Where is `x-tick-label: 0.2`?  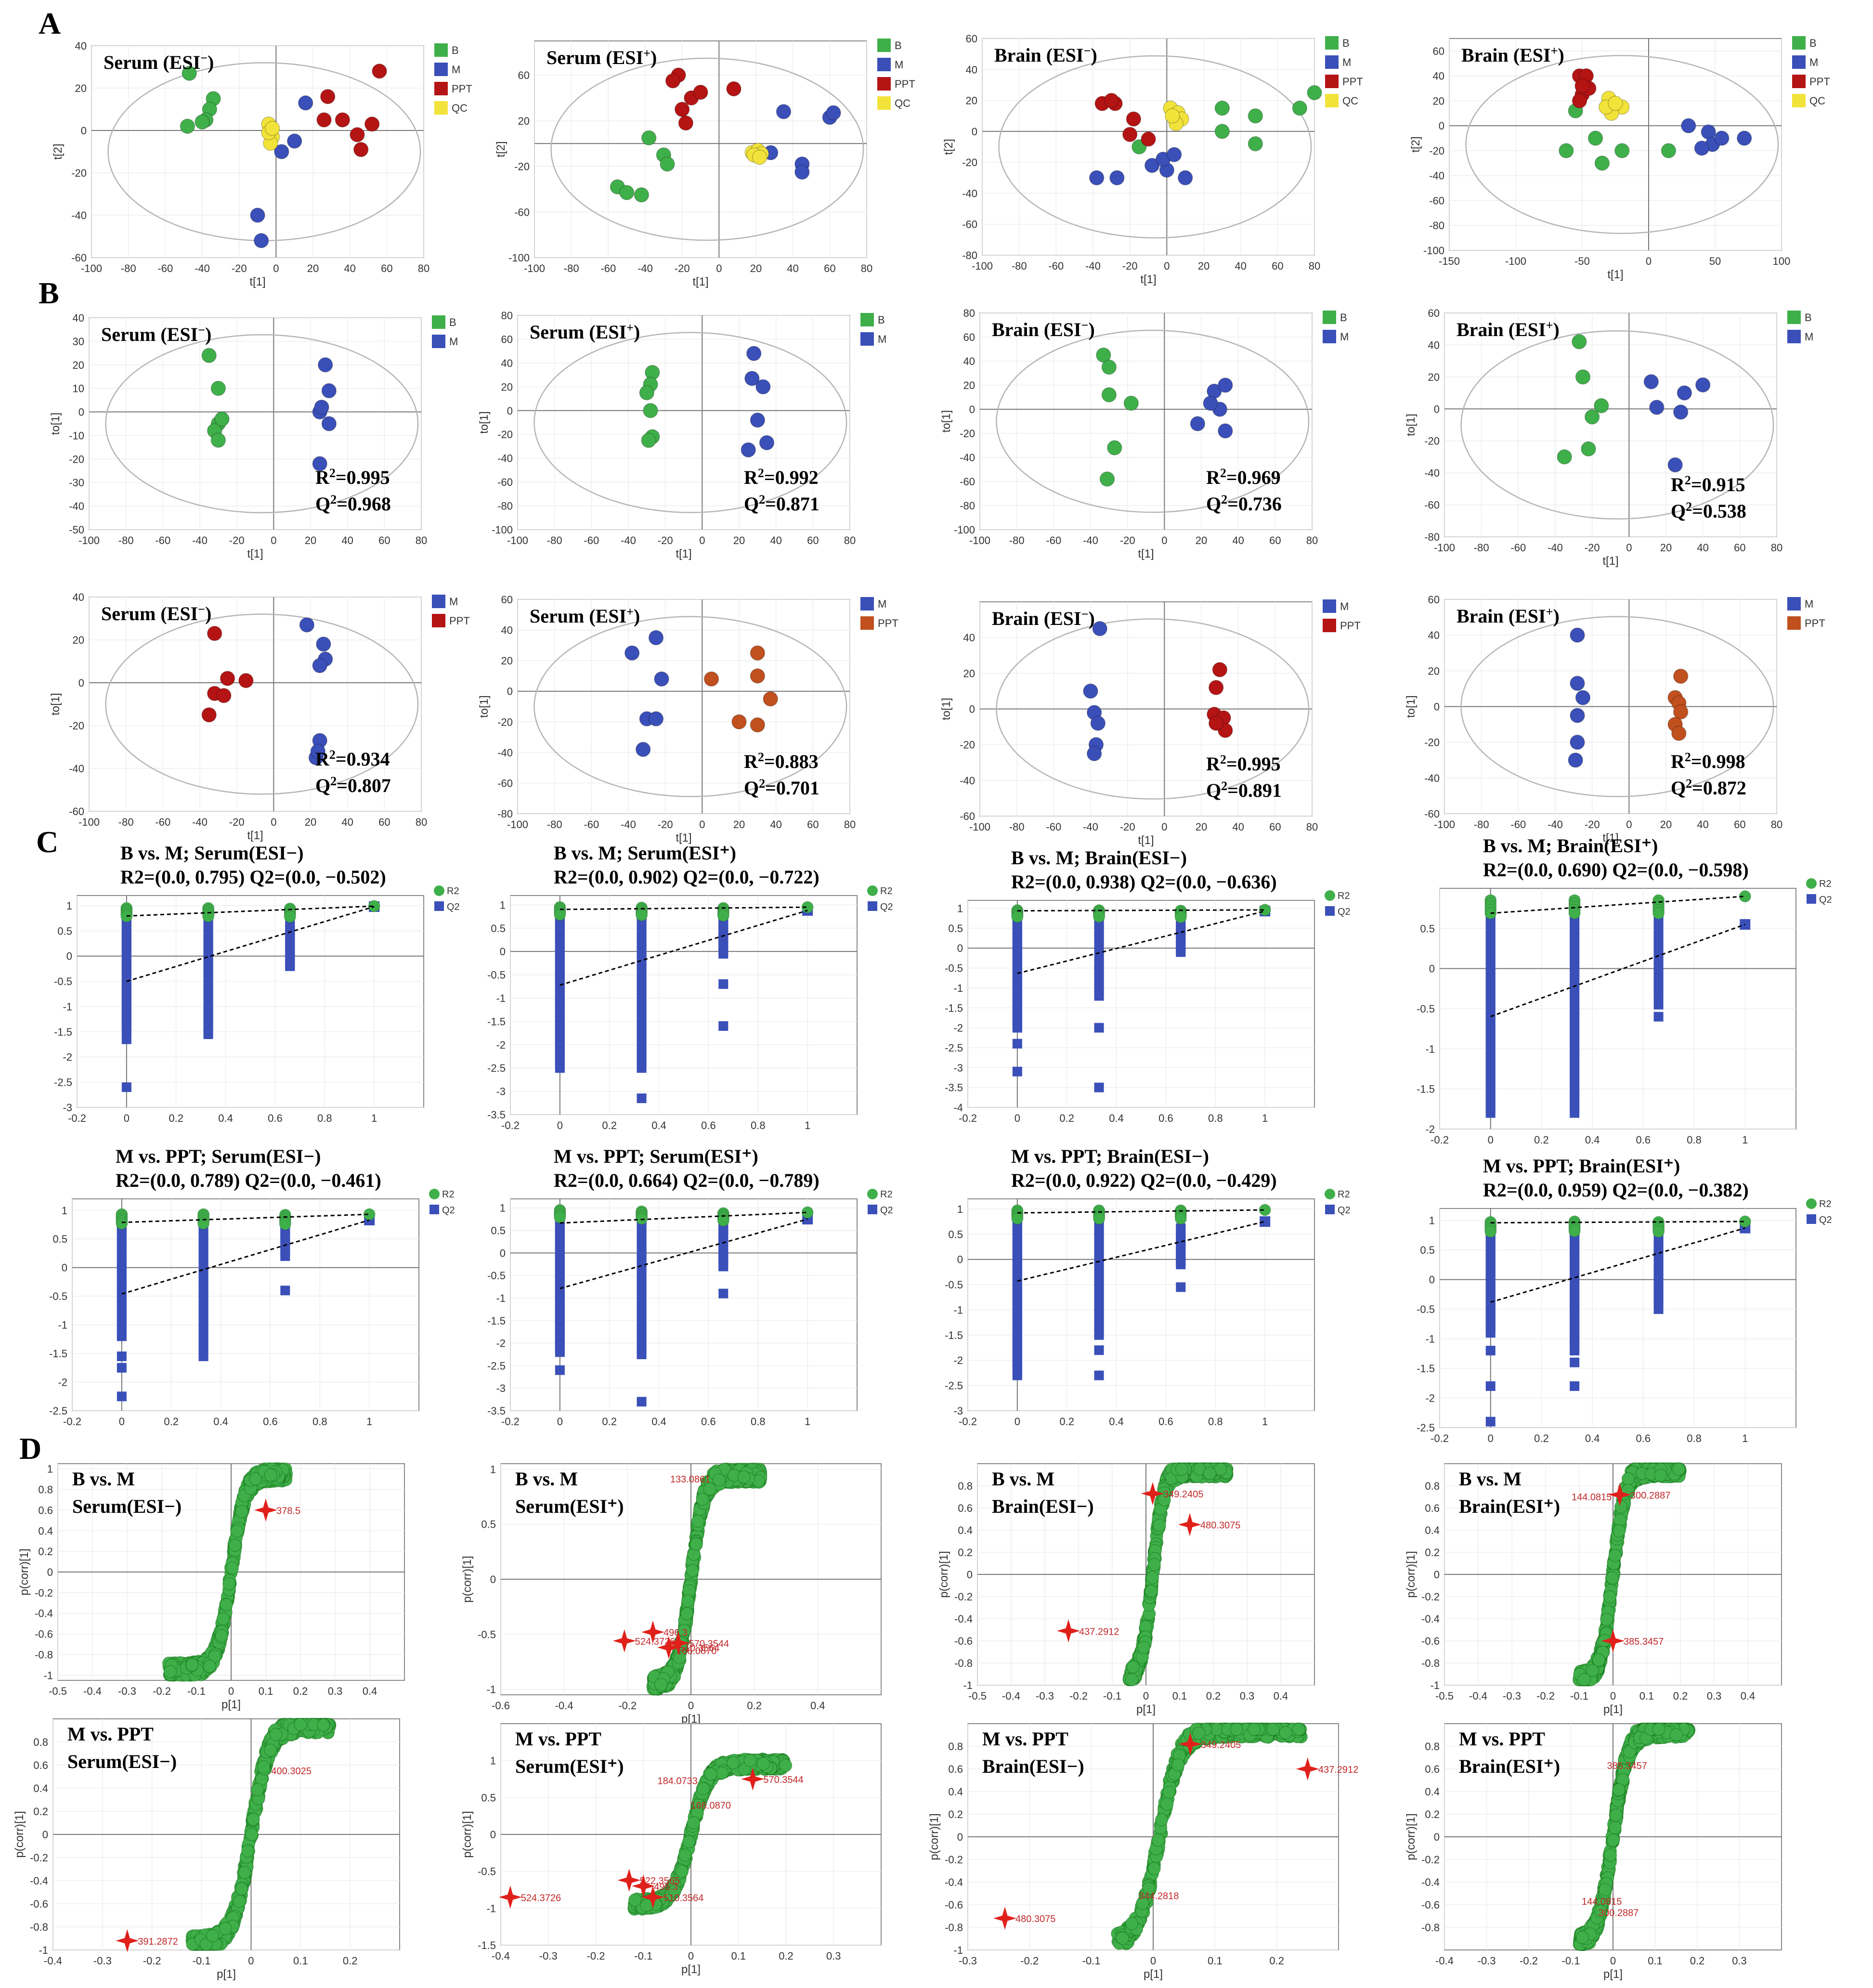 x-tick-label: 0.2 is located at coordinates (1541, 1140).